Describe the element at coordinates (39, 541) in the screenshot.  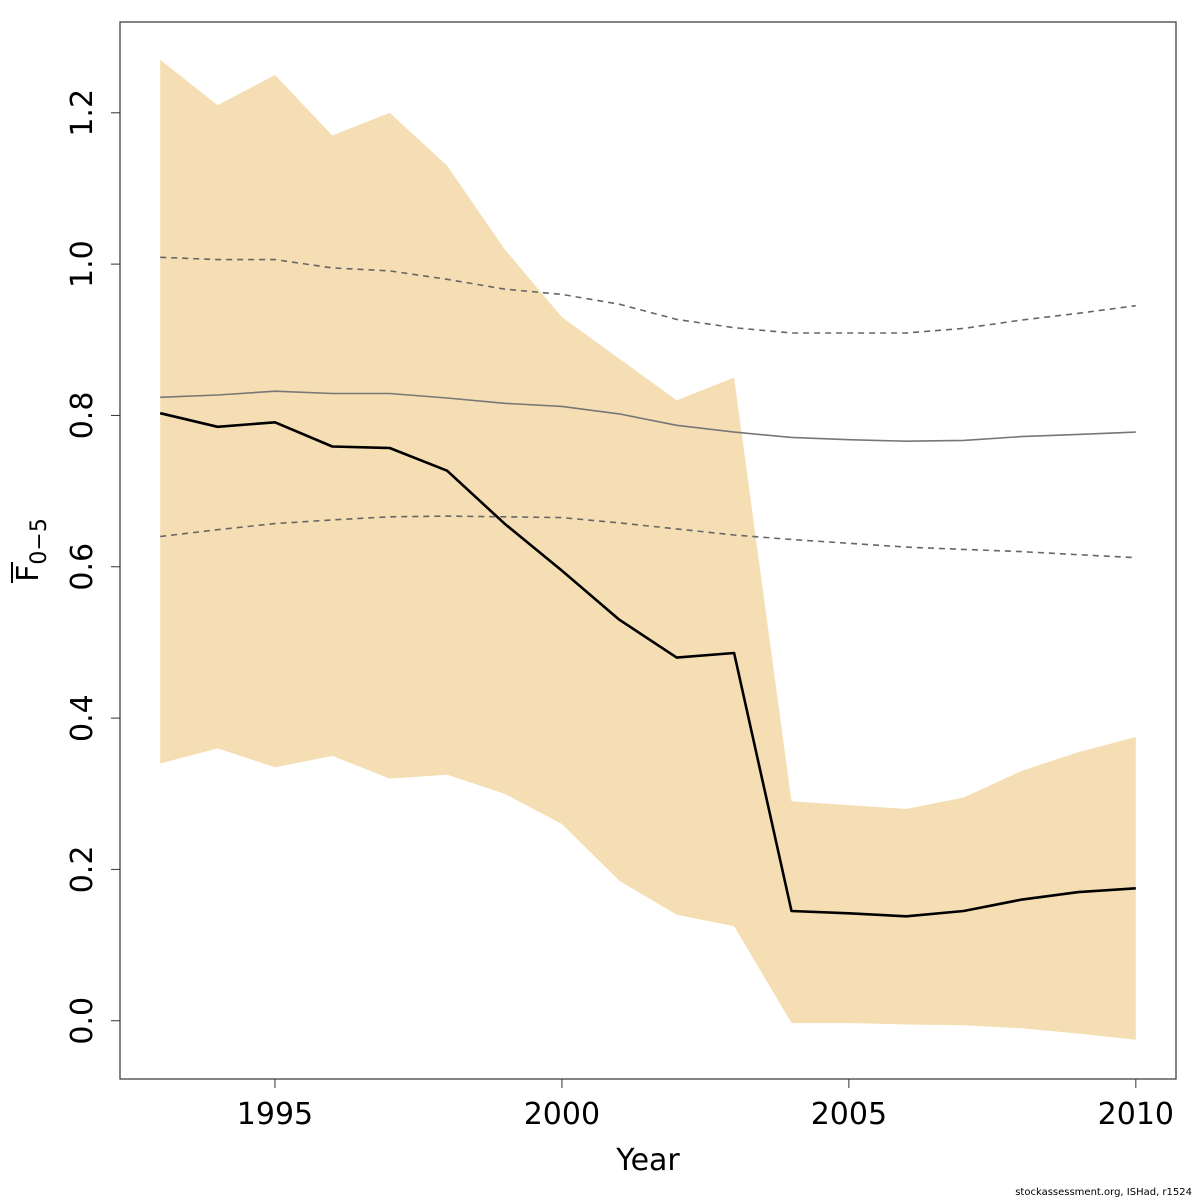
I see `y-axis-title-subscript: 0−5` at that location.